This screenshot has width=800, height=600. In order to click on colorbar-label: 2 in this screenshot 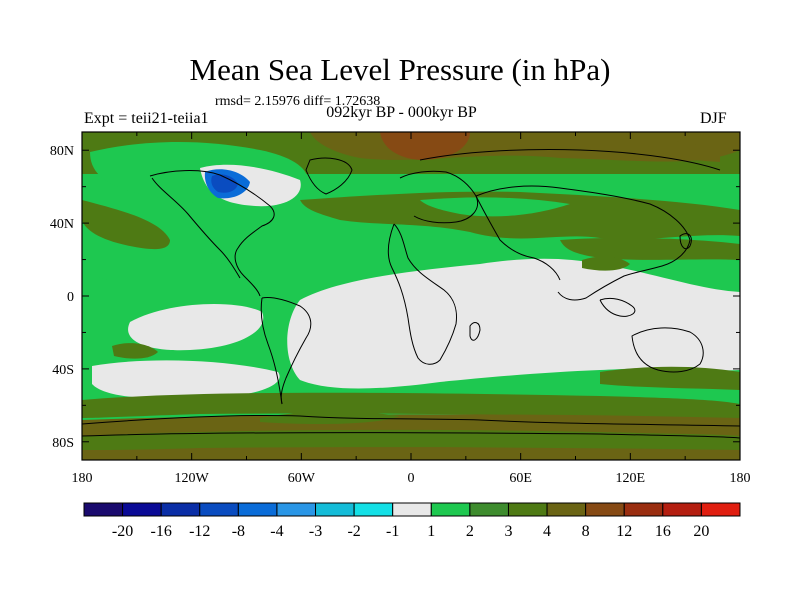, I will do `click(470, 531)`.